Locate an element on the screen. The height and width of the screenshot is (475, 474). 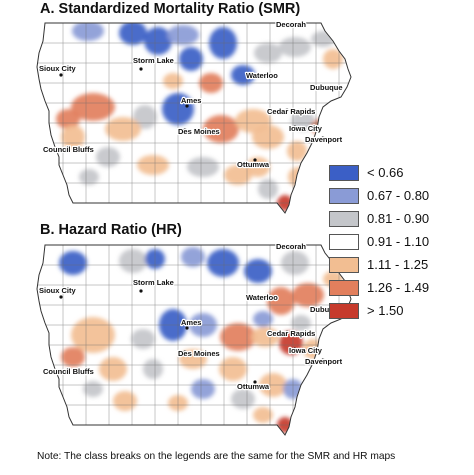
city-name: Iowa City is located at coordinates (306, 128).